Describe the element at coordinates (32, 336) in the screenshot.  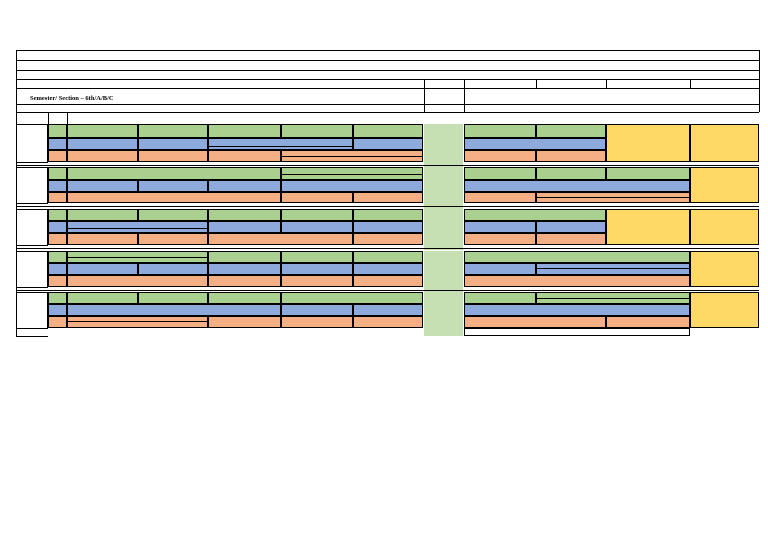
I see `bottom-line` at that location.